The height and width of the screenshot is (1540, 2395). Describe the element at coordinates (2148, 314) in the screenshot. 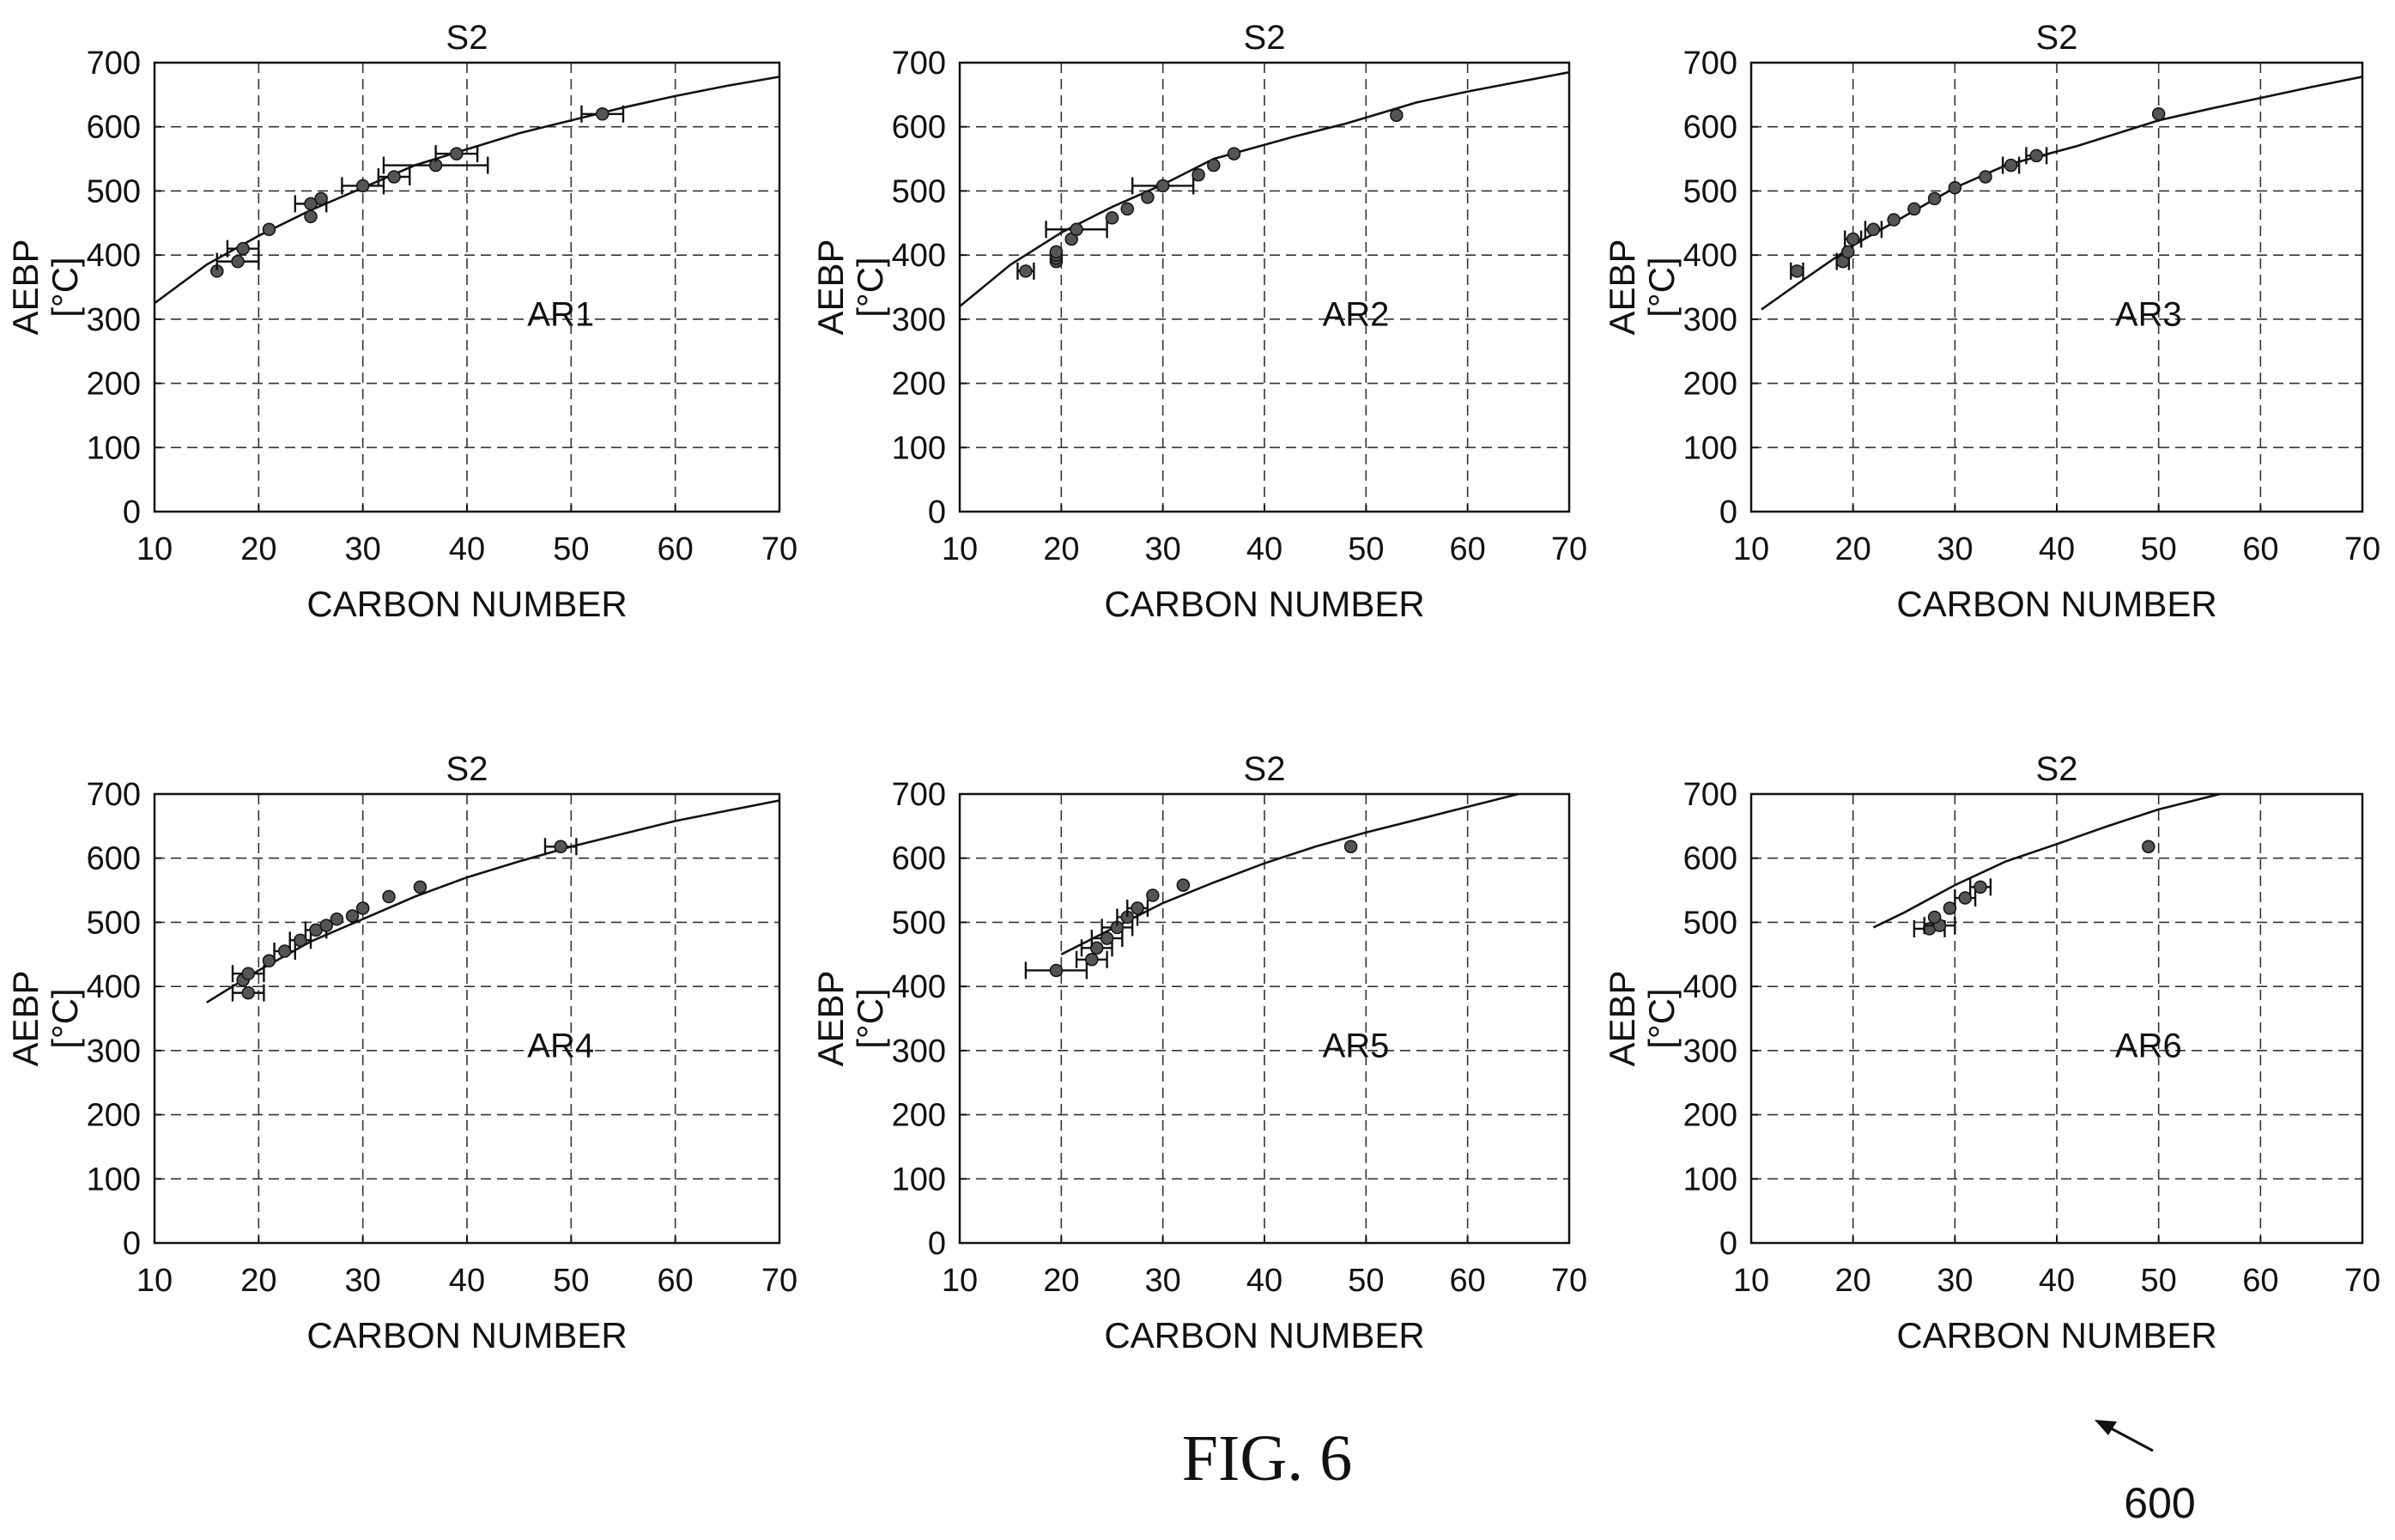

I see `series-annotation: AR3` at that location.